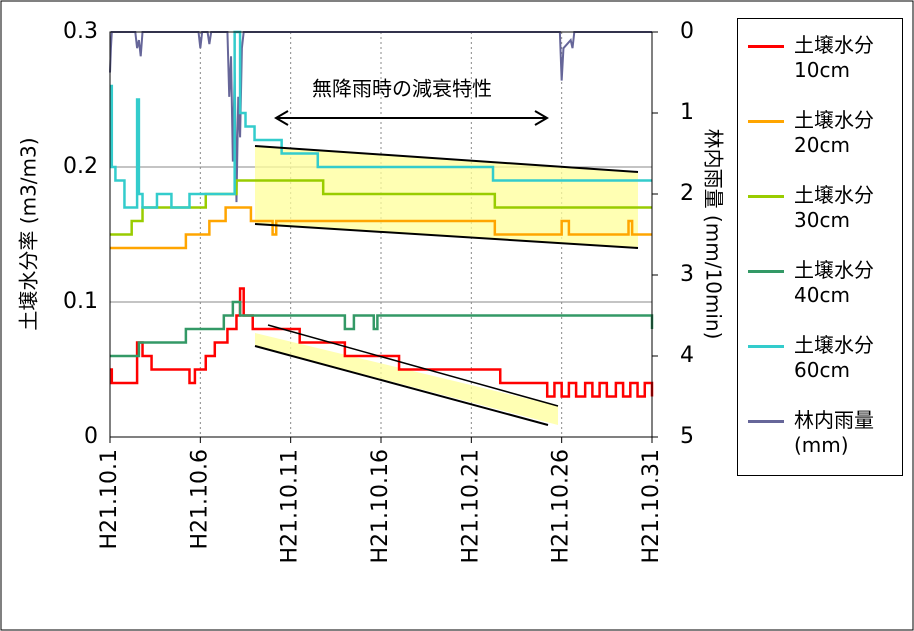 The image size is (914, 631). Describe the element at coordinates (561, 506) in the screenshot. I see `x-tick-label: H21.10.26` at that location.